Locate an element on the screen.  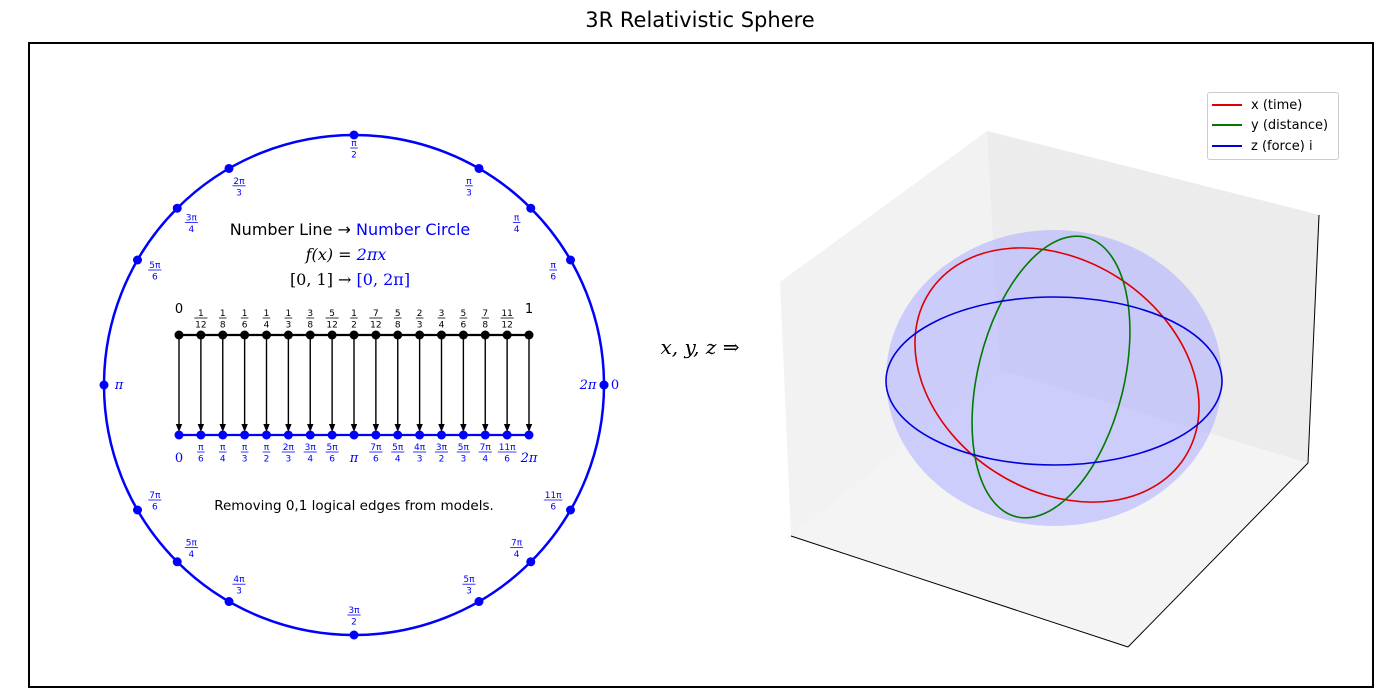
circle-point-zero-label-text: 0 is located at coordinates (615, 385).